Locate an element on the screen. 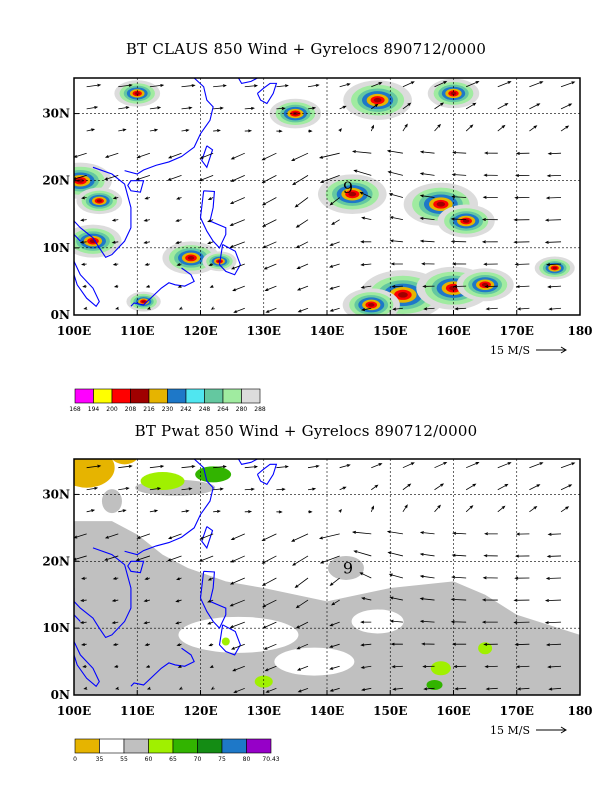 The height and width of the screenshot is (792, 612). reference-vector-label: 15 M/S is located at coordinates (510, 730).